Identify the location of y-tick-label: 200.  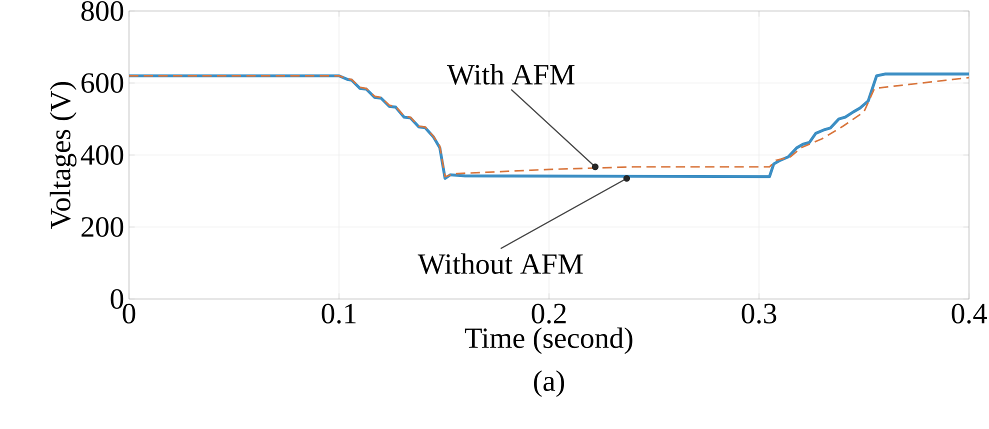
(103, 227).